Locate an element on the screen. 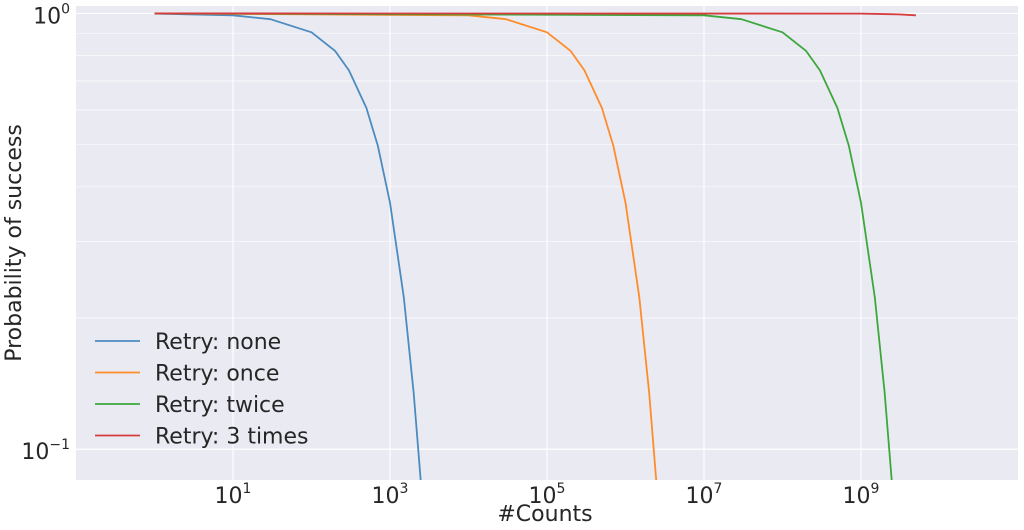 The height and width of the screenshot is (530, 1024). legend-label-2: Retry: once is located at coordinates (217, 374).